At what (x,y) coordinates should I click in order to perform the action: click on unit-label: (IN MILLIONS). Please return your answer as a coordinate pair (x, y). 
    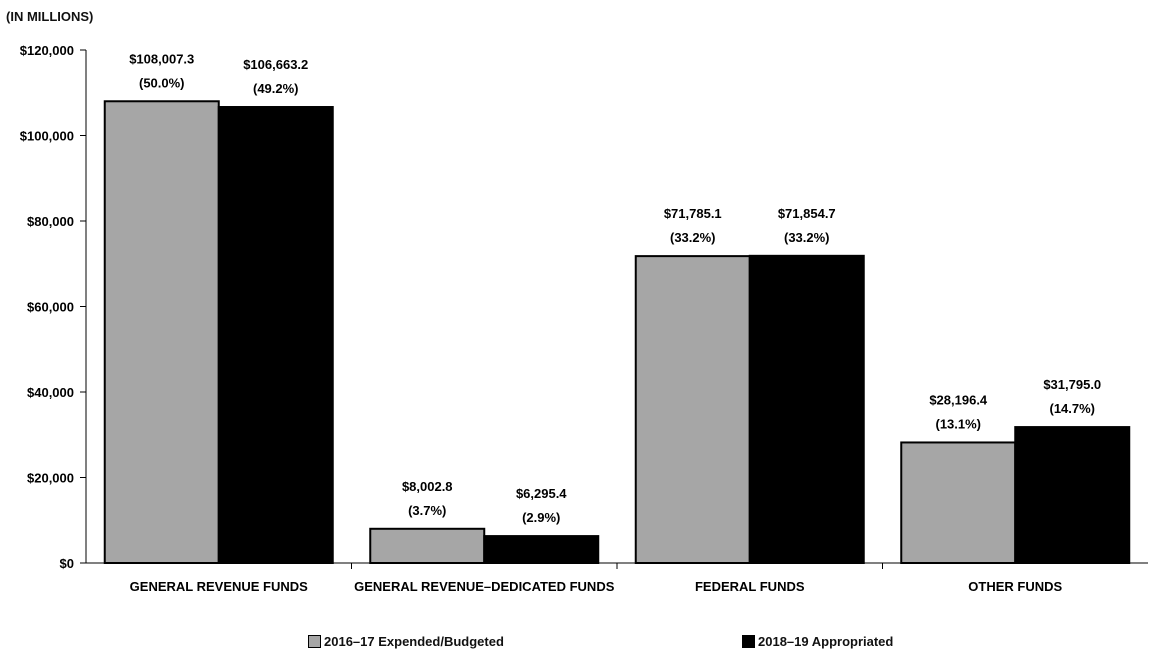
    Looking at the image, I should click on (50, 16).